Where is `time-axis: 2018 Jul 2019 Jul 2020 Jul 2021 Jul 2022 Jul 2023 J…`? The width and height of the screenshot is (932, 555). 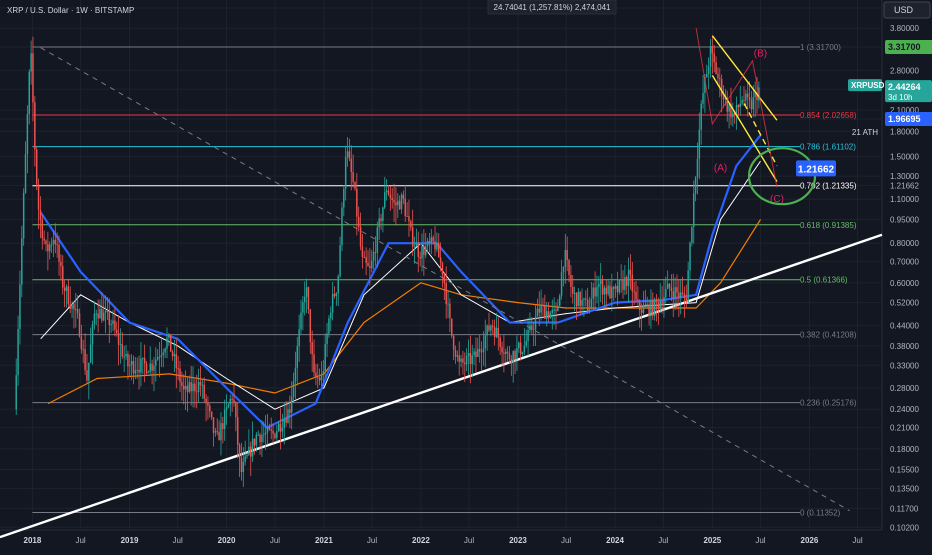
time-axis: 2018 Jul 2019 Jul 2020 Jul 2021 Jul 2022 Jul 2023 J… is located at coordinates (443, 540).